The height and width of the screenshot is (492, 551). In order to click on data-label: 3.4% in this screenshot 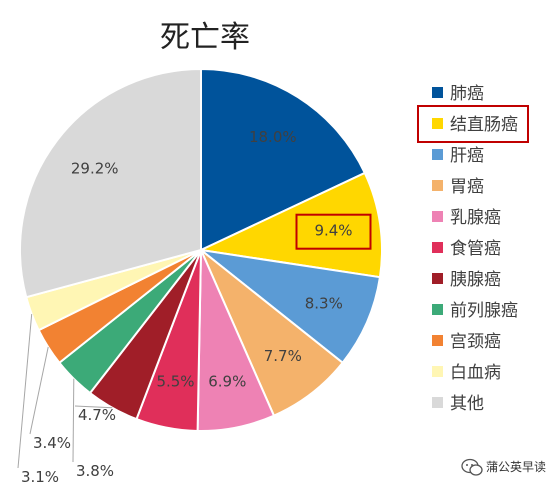, I will do `click(52, 443)`.